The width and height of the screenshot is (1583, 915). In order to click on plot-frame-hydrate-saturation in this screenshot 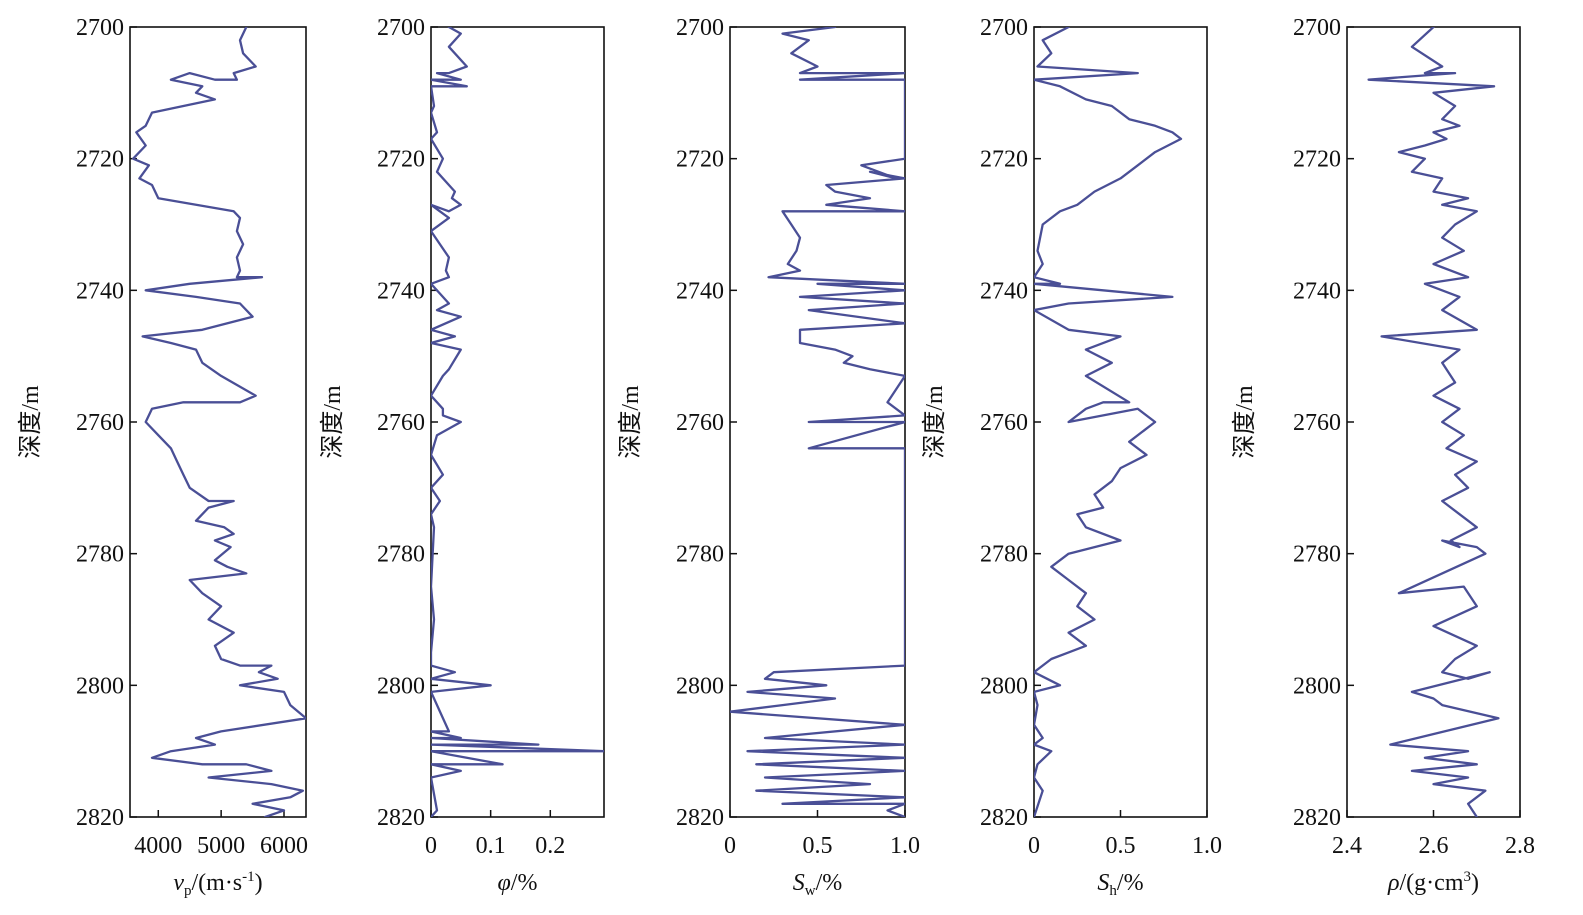, I will do `click(1120, 422)`.